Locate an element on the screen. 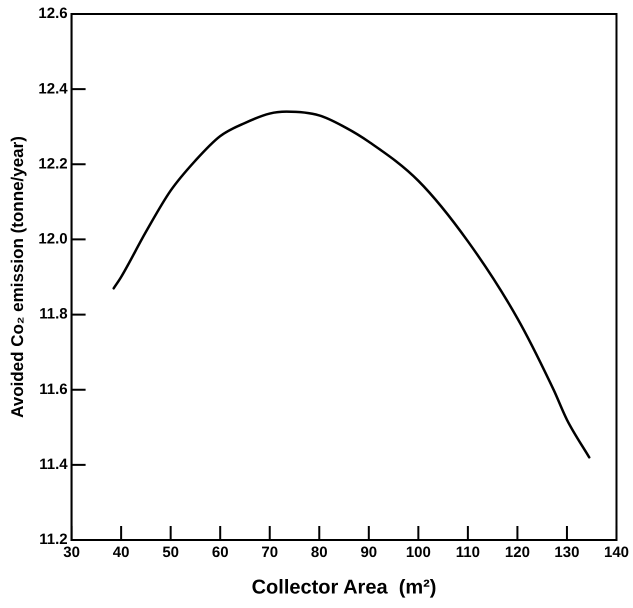  x-tick-label: 110 is located at coordinates (468, 553).